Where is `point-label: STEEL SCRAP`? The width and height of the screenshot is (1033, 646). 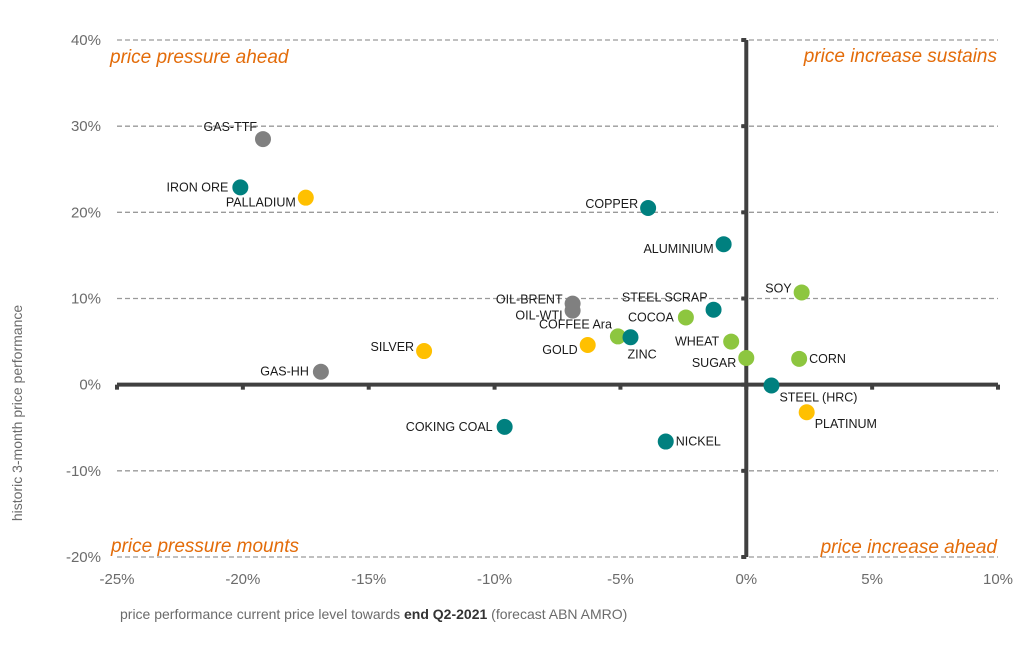
point-label: STEEL SCRAP is located at coordinates (665, 298).